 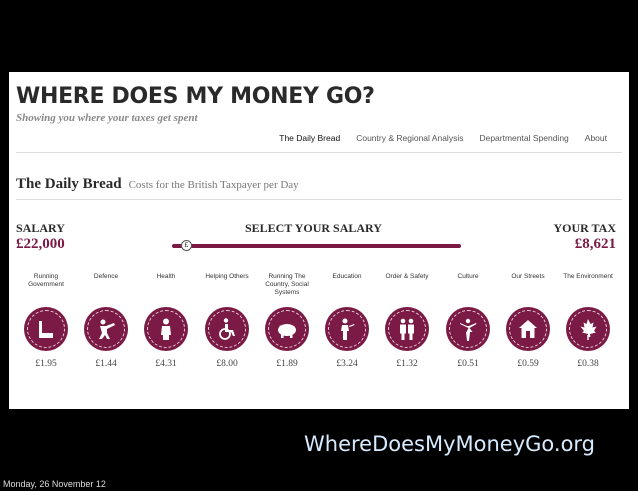 I want to click on category-defence: Defence £1.44, so click(x=106, y=321).